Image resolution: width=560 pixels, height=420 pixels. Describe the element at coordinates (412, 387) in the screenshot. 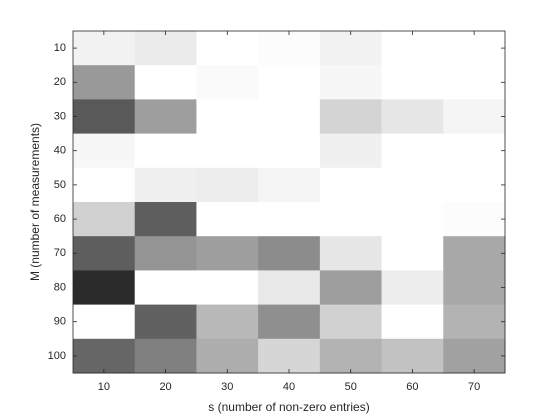

I see `x-tick-label: 60` at that location.